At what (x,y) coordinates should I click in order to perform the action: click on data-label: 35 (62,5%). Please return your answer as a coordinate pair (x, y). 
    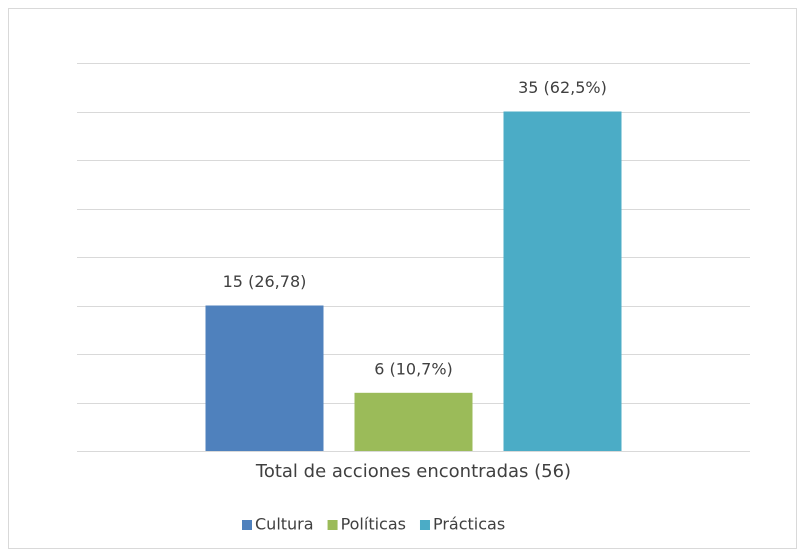
    Looking at the image, I should click on (562, 87).